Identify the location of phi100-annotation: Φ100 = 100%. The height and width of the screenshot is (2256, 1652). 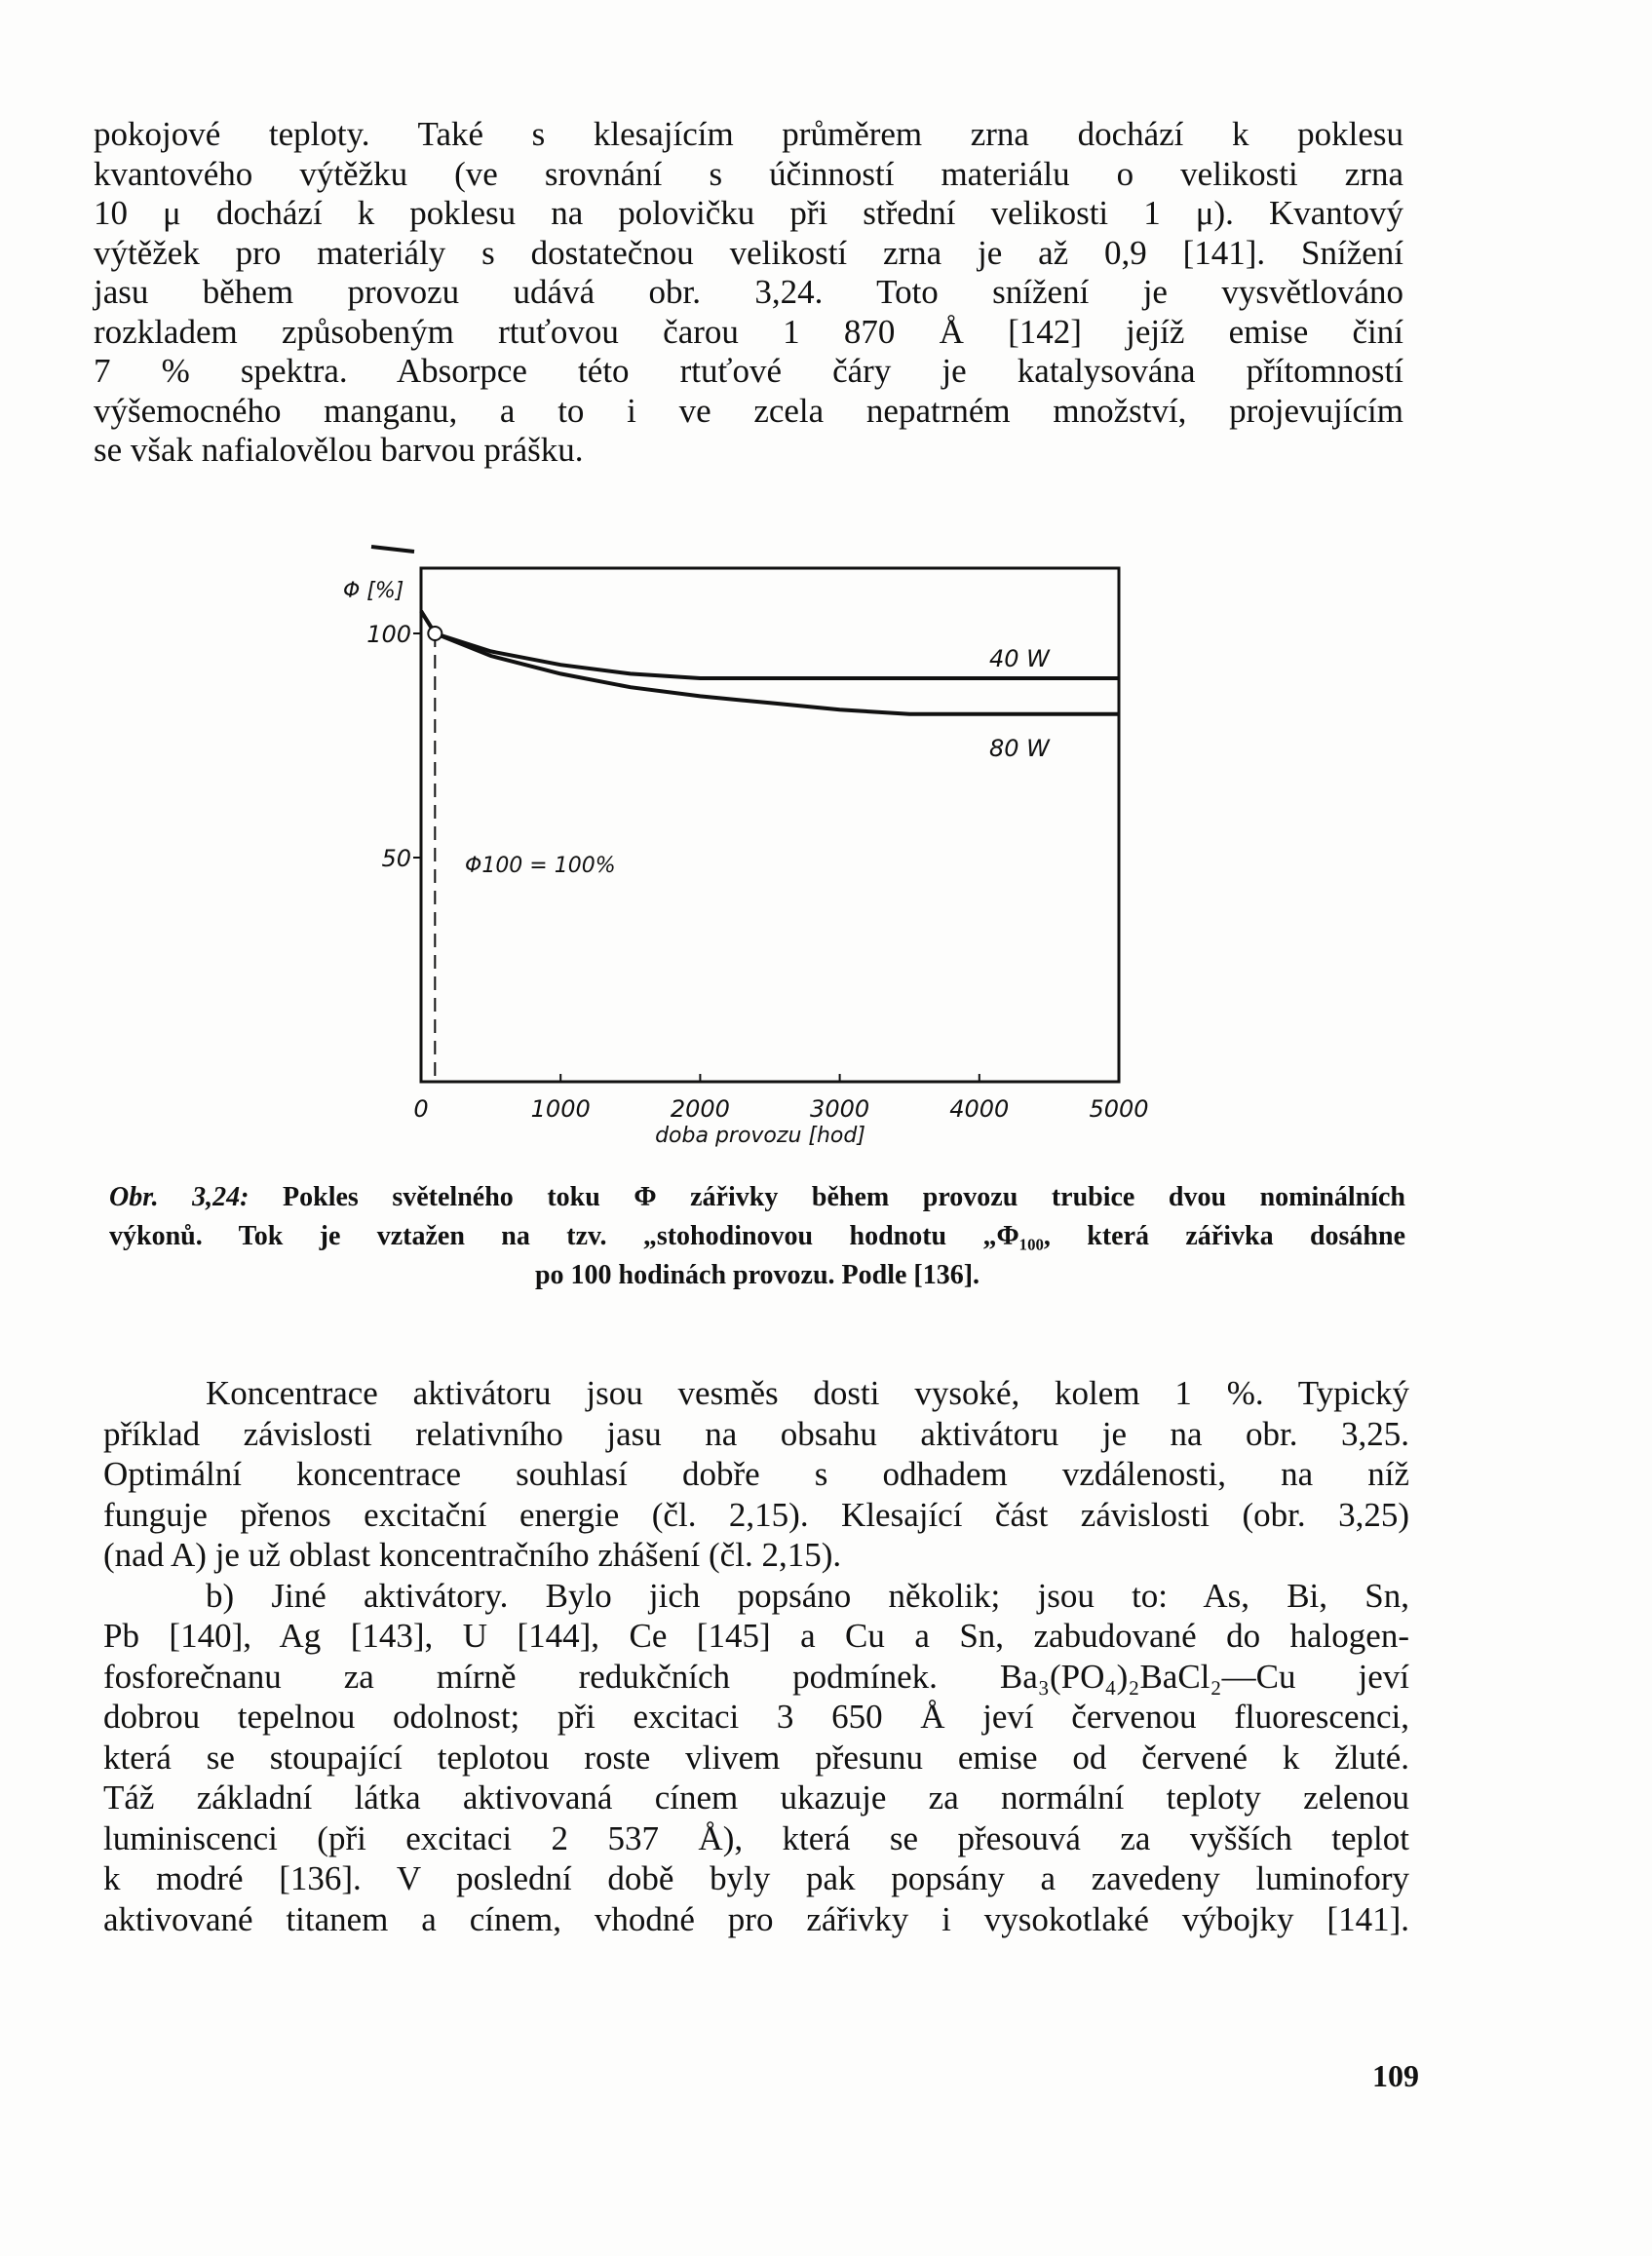
(540, 866).